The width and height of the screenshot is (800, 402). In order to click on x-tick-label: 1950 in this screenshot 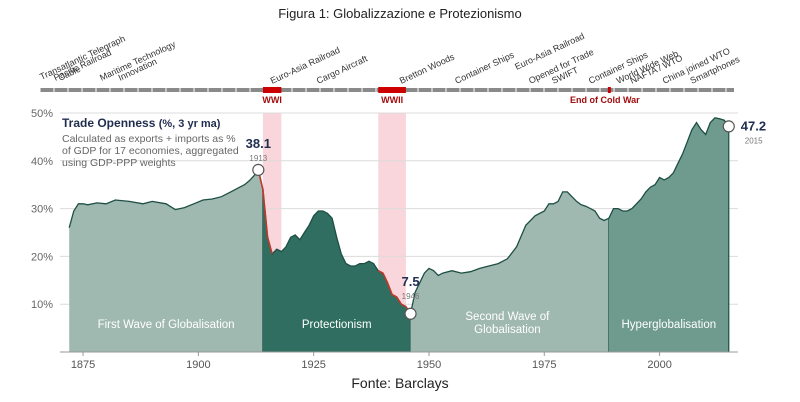, I will do `click(429, 365)`.